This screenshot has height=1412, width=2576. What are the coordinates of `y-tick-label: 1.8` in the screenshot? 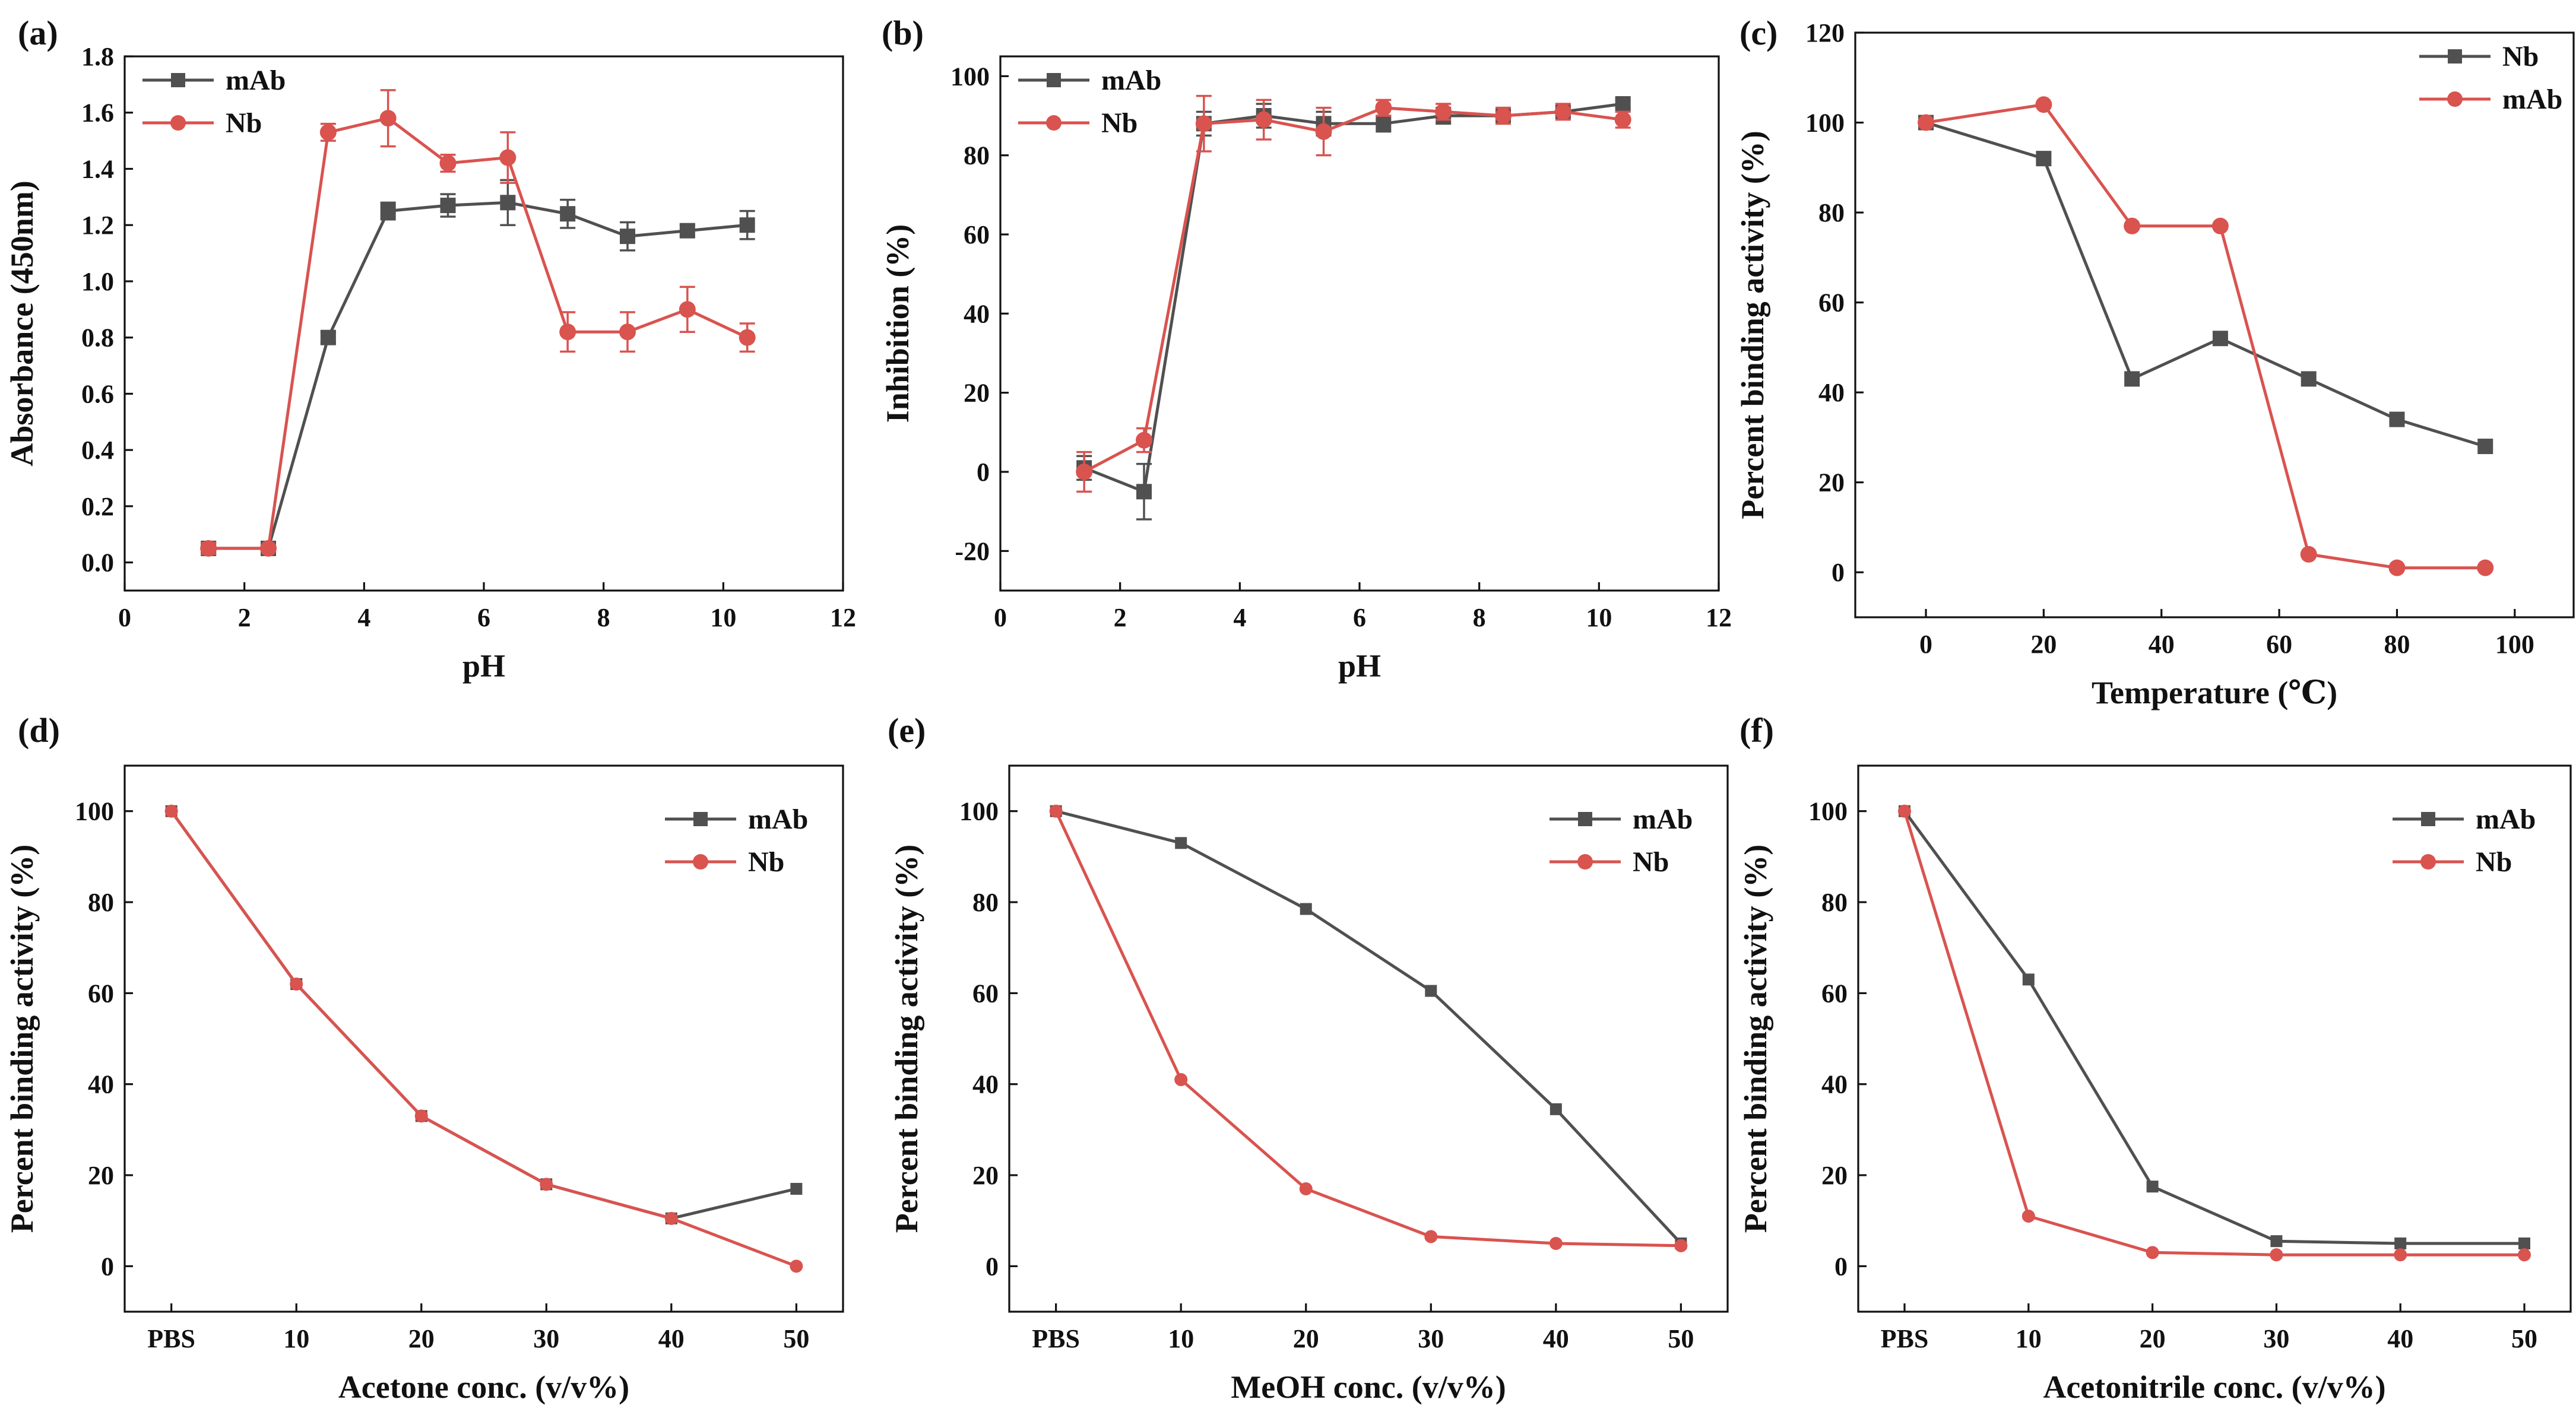 It's located at (98, 56).